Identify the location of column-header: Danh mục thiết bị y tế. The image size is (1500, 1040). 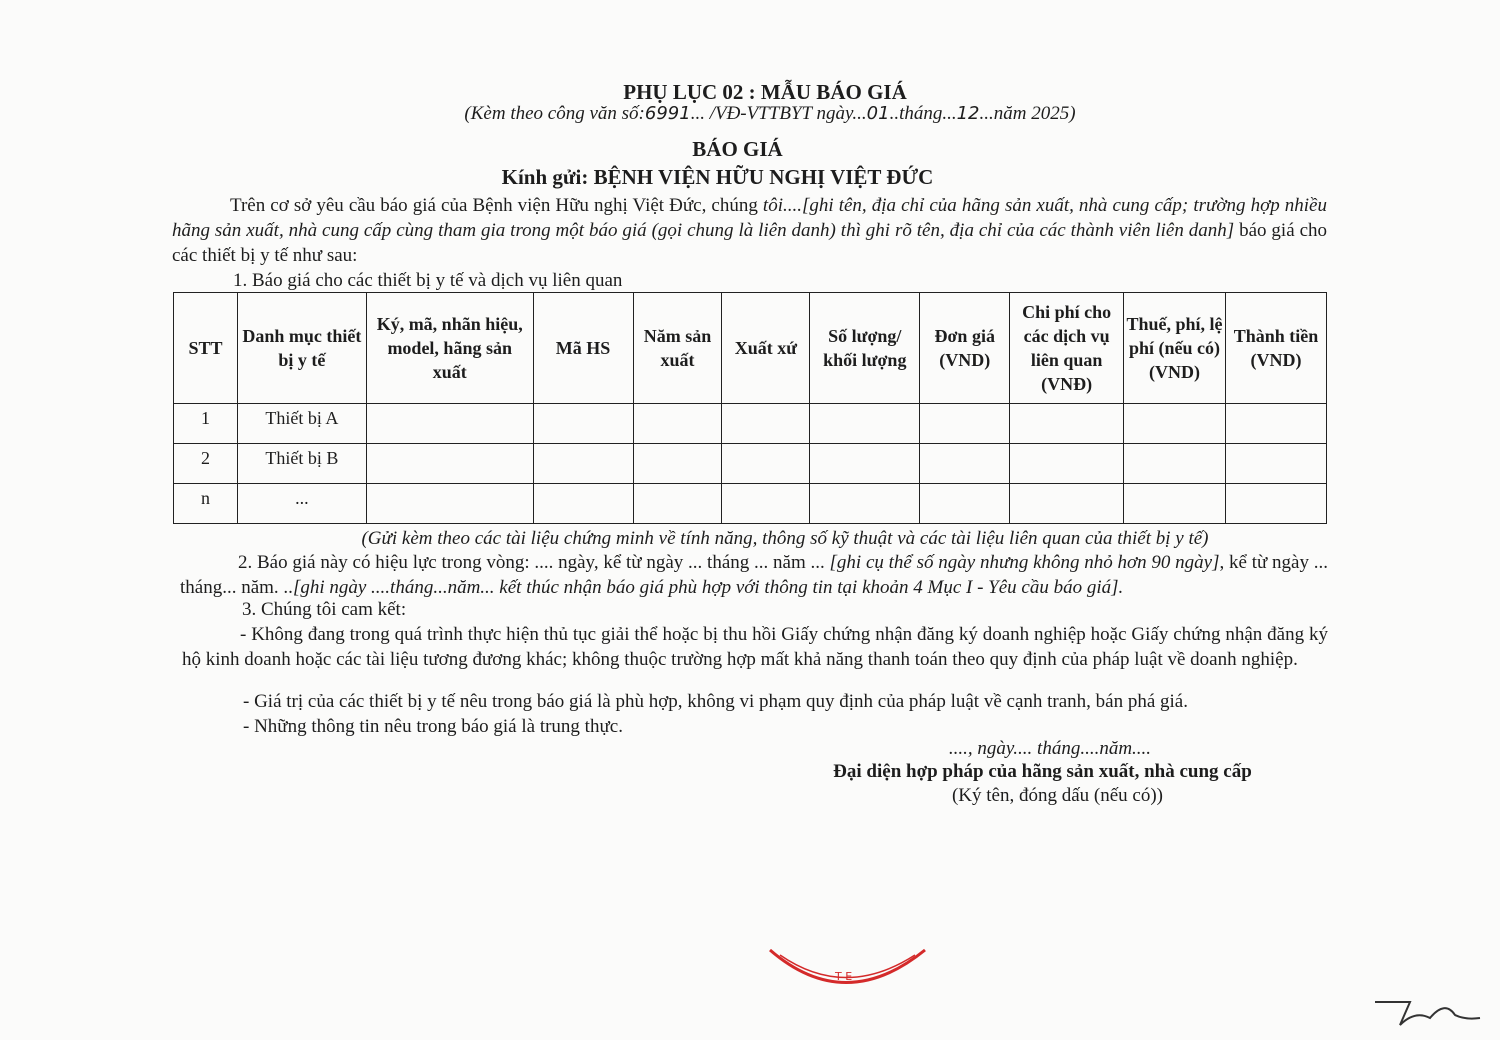
(301, 348).